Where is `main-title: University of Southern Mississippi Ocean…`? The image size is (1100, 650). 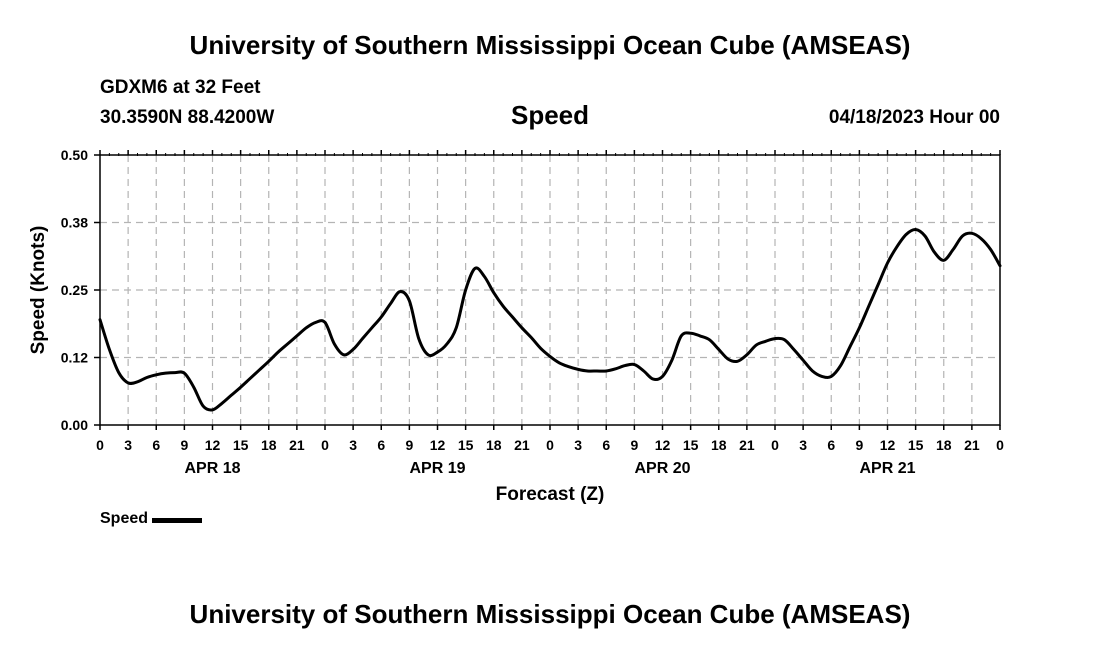
main-title: University of Southern Mississippi Ocean… is located at coordinates (550, 45).